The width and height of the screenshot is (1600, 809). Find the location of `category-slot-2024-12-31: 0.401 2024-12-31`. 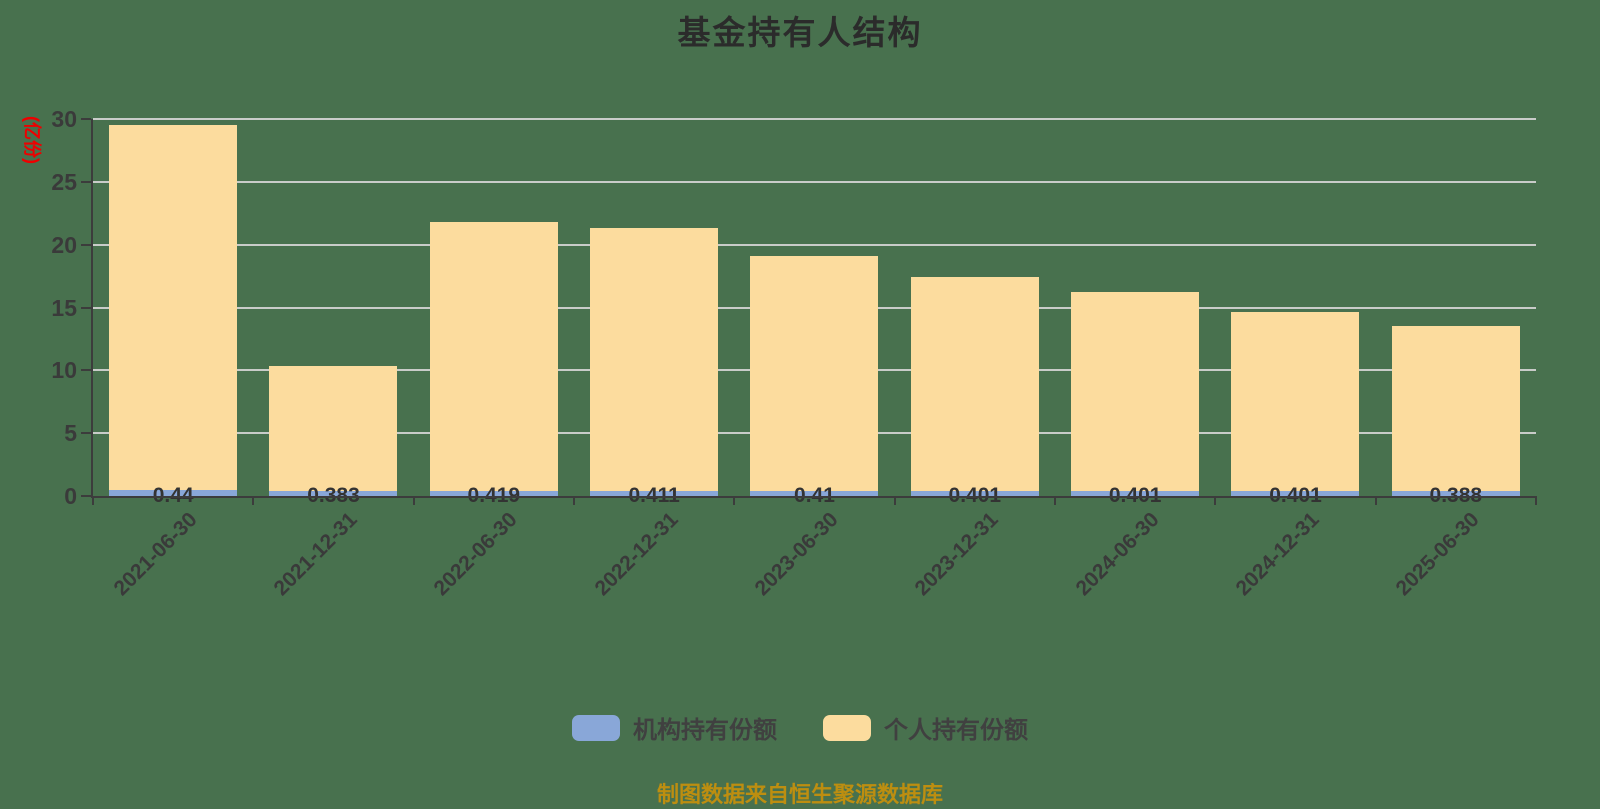

category-slot-2024-12-31: 0.401 2024-12-31 is located at coordinates (1295, 359).